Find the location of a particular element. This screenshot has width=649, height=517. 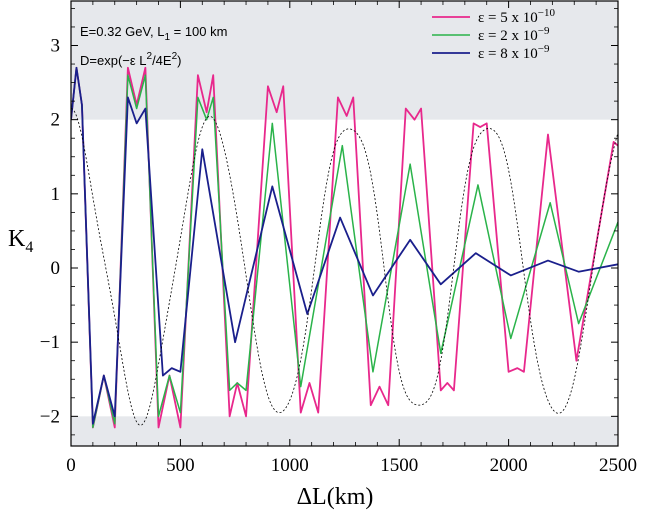

x-tick-label: 2500 is located at coordinates (618, 465).